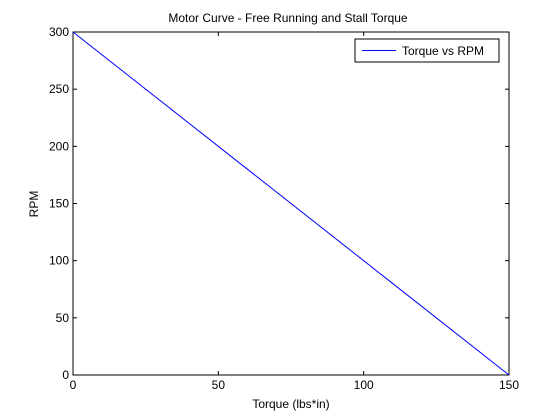 This screenshot has width=560, height=420. What do you see at coordinates (59, 89) in the screenshot?
I see `y-tick-label: 250` at bounding box center [59, 89].